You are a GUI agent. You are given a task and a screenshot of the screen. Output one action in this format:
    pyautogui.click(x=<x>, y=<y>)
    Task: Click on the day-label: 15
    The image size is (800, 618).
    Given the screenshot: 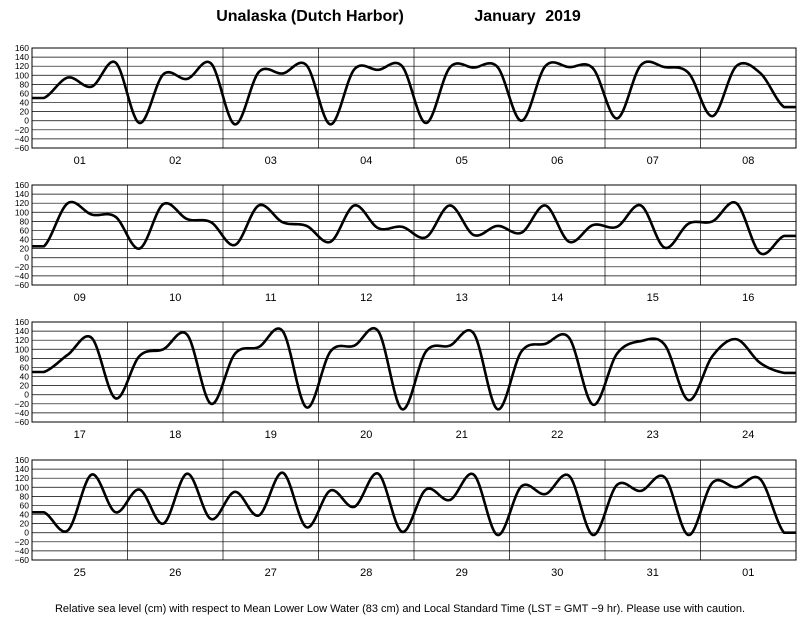 What is the action you would take?
    pyautogui.click(x=653, y=298)
    